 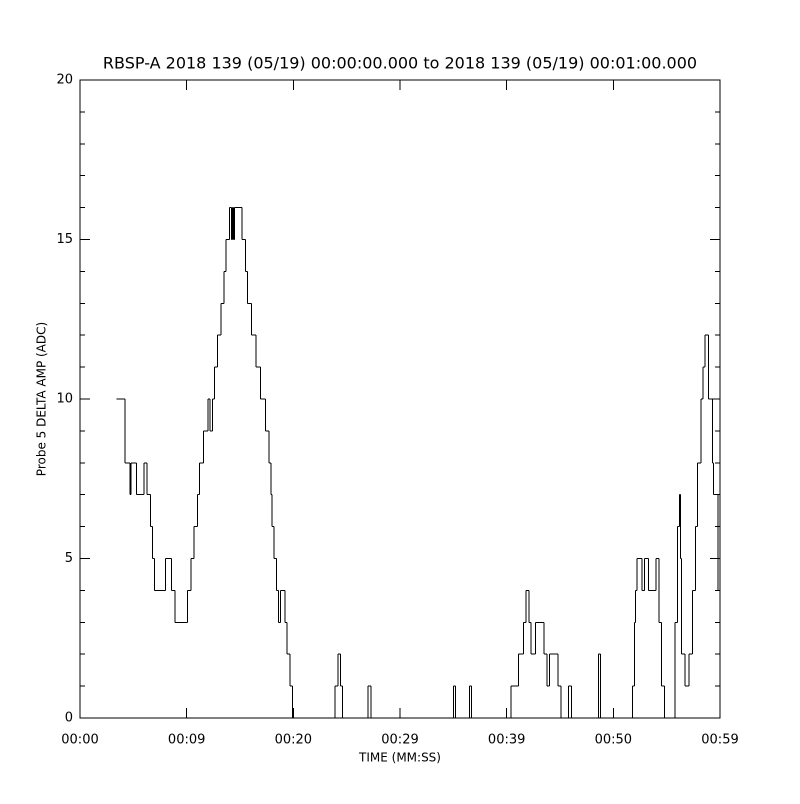 What do you see at coordinates (69, 718) in the screenshot?
I see `y-tick-label: 0` at bounding box center [69, 718].